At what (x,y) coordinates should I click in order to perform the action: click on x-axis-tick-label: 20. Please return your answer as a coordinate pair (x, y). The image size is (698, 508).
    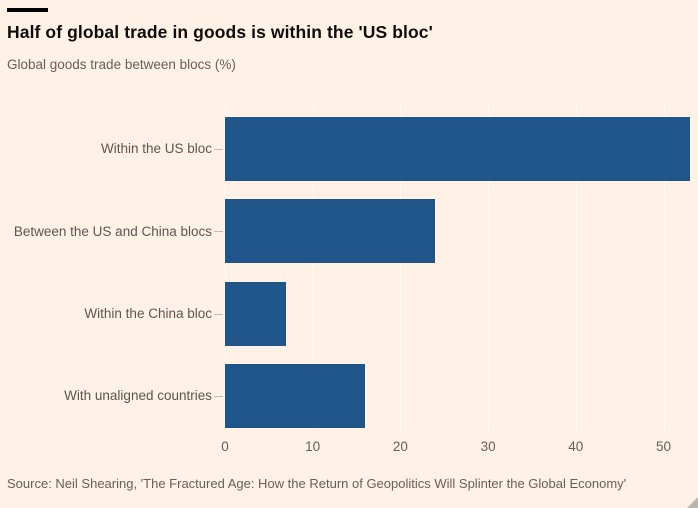
    Looking at the image, I should click on (400, 446).